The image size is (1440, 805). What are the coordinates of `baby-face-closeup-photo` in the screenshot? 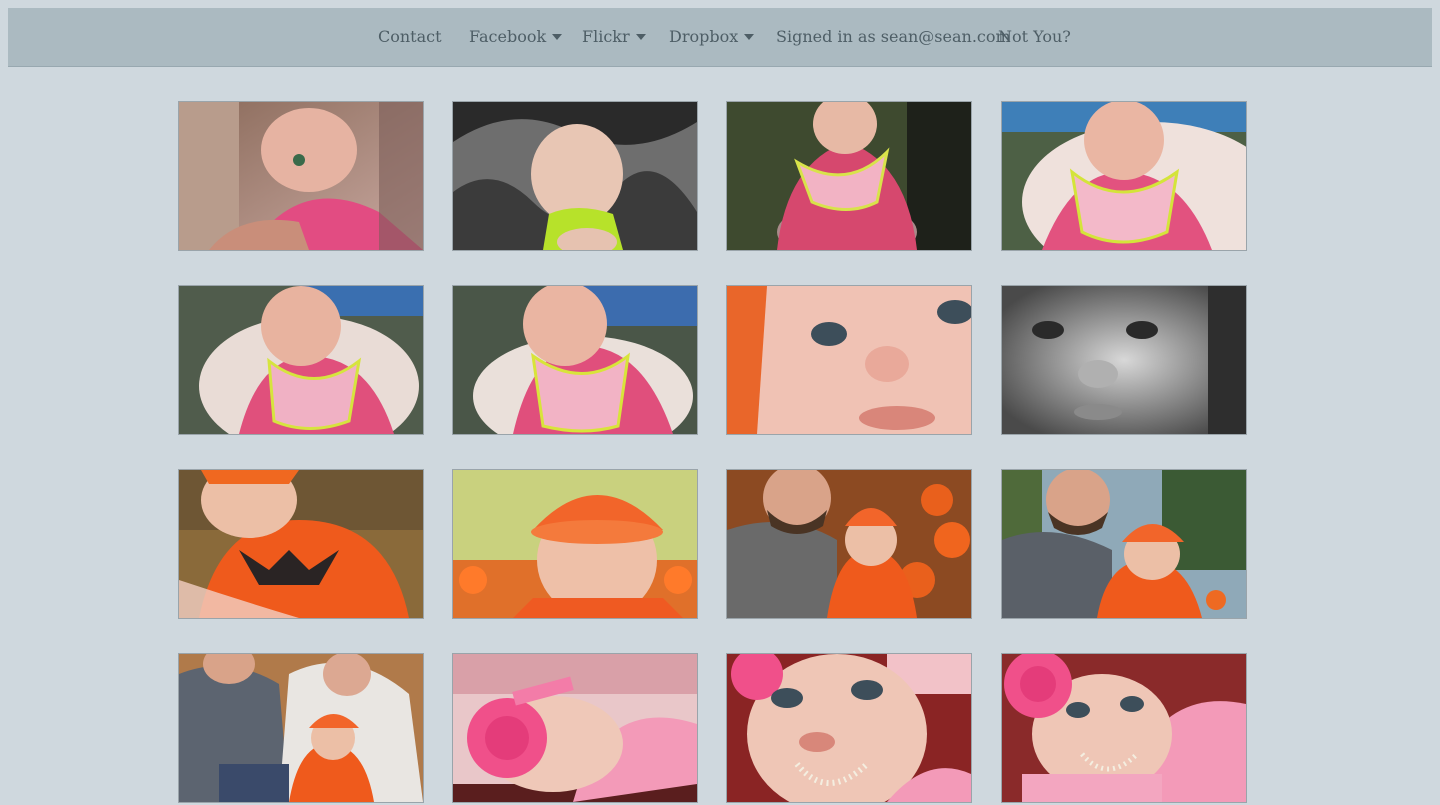 It's located at (849, 360).